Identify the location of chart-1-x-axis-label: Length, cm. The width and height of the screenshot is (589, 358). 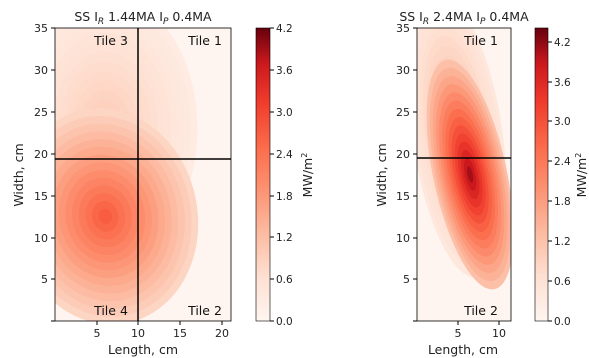
(143, 349).